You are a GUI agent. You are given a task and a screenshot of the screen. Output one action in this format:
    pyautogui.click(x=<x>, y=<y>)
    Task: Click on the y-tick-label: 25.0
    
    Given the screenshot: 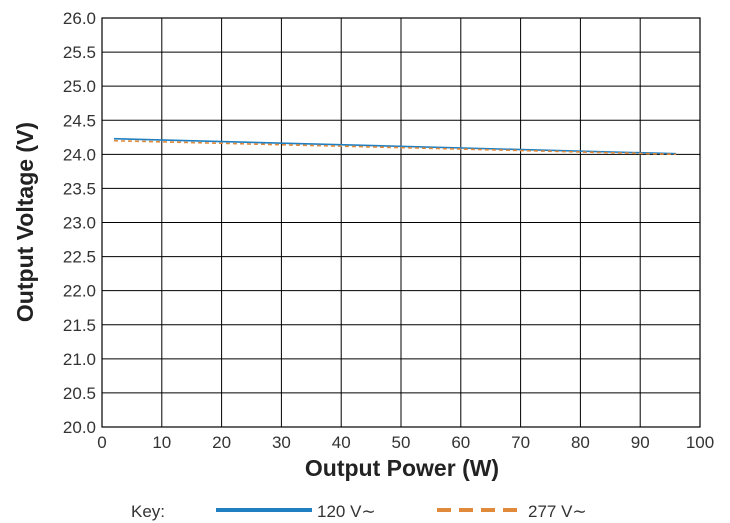 What is the action you would take?
    pyautogui.click(x=79, y=86)
    